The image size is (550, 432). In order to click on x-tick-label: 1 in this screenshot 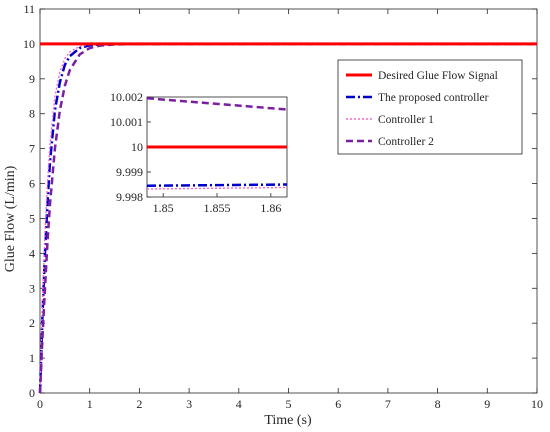, I will do `click(90, 404)`.